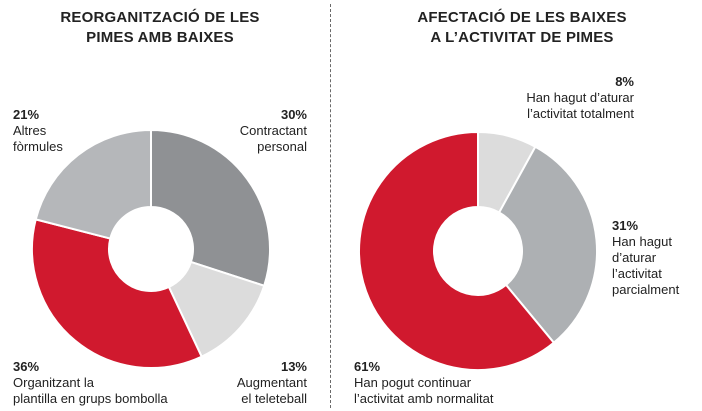 This screenshot has height=411, width=702. What do you see at coordinates (90, 398) in the screenshot?
I see `chart-1-text-bombolla-2: plantilla en grups bombolla` at bounding box center [90, 398].